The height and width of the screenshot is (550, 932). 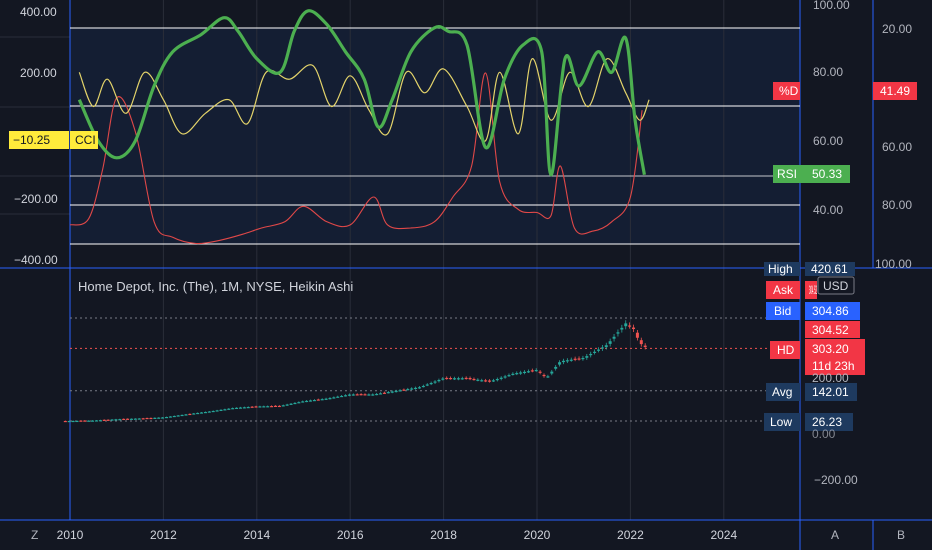 I want to click on time-tick-label: 2024, so click(x=723, y=535).